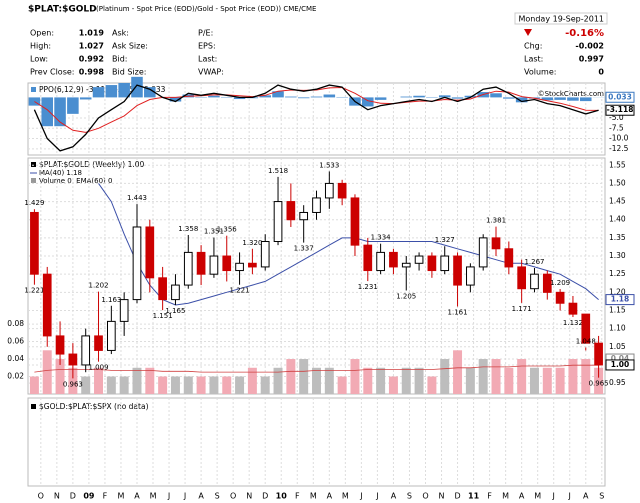  What do you see at coordinates (207, 59) in the screenshot?
I see `quote-label: Last:` at bounding box center [207, 59].